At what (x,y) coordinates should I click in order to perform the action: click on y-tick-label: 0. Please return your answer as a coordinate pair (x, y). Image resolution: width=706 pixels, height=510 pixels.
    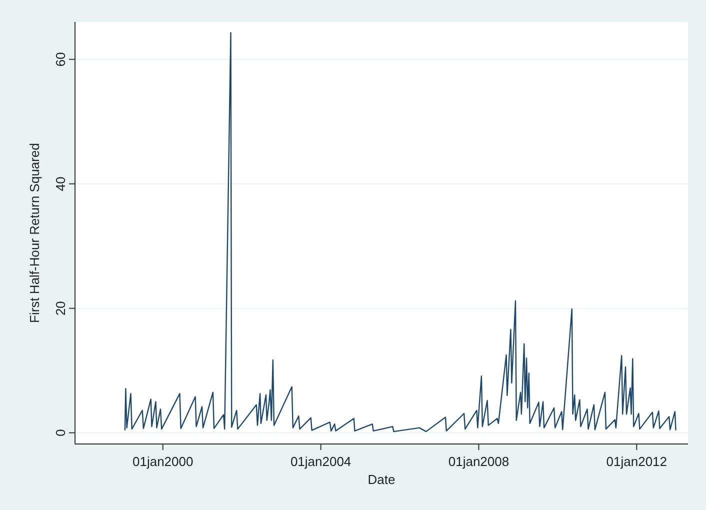
    Looking at the image, I should click on (60, 432).